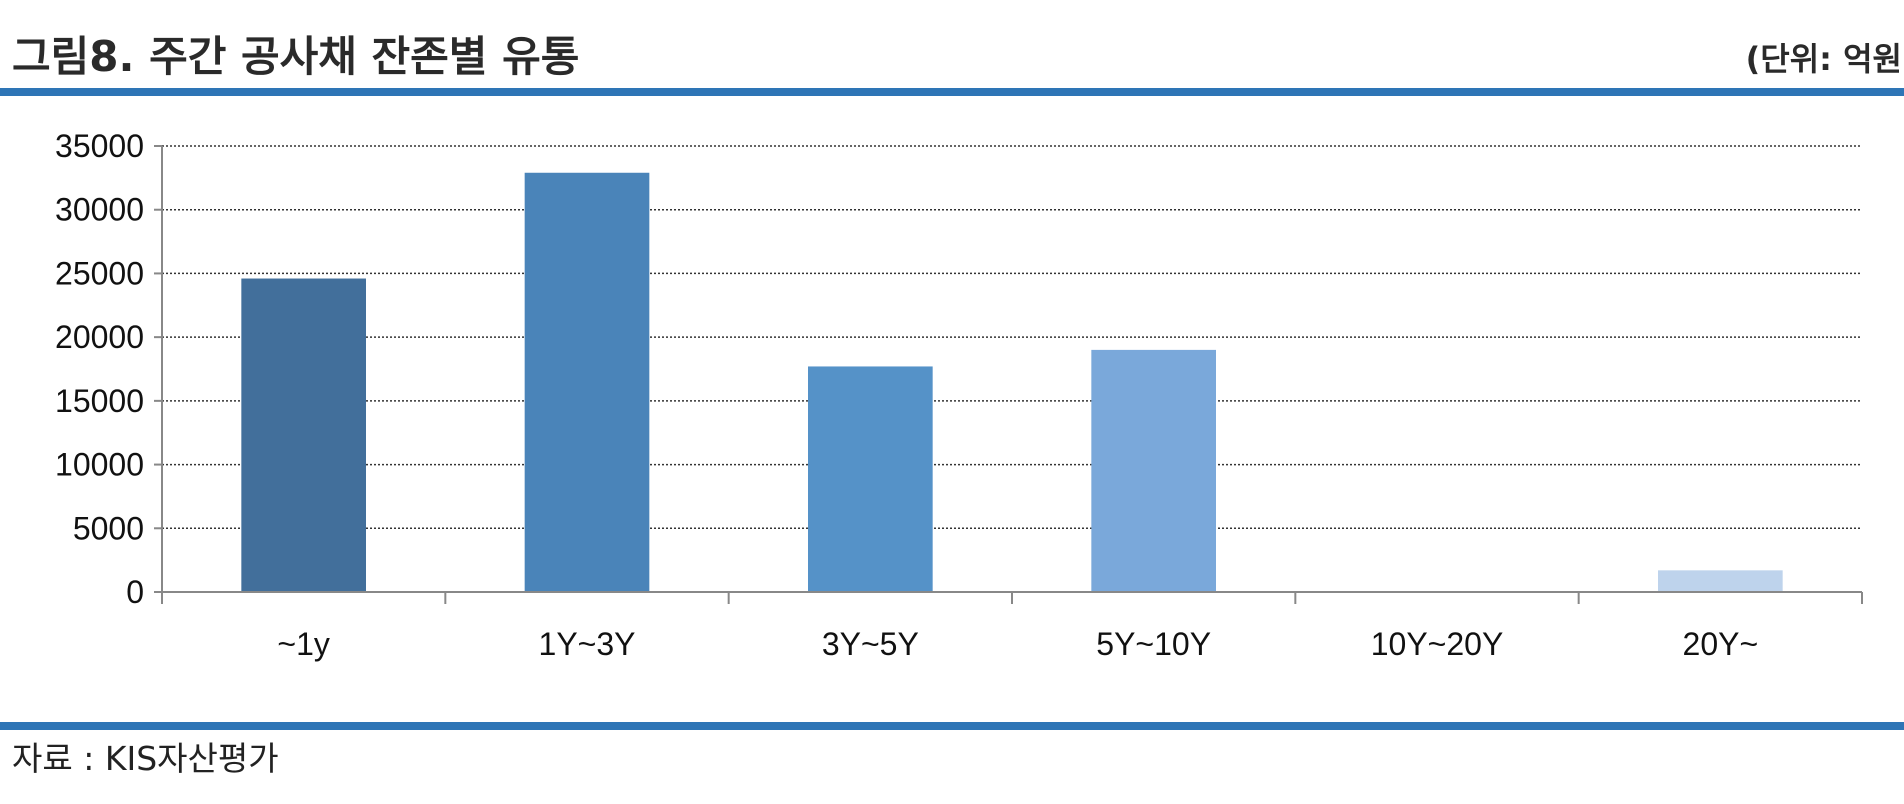  Describe the element at coordinates (99, 210) in the screenshot. I see `y-tick-label: 30000` at that location.